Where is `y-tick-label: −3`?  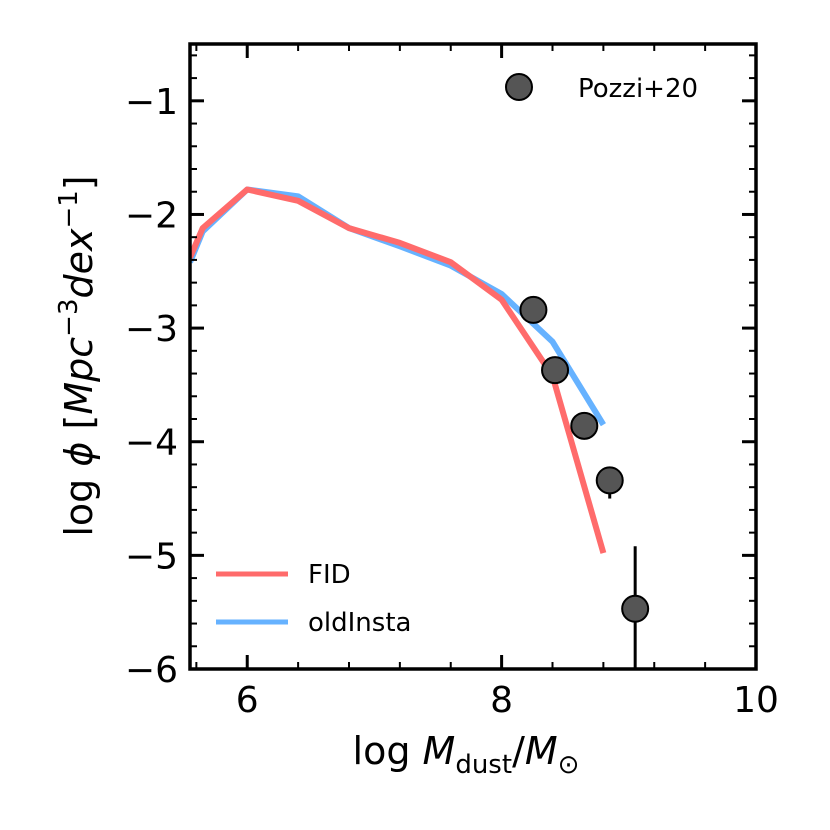 y-tick-label: −3 is located at coordinates (151, 329).